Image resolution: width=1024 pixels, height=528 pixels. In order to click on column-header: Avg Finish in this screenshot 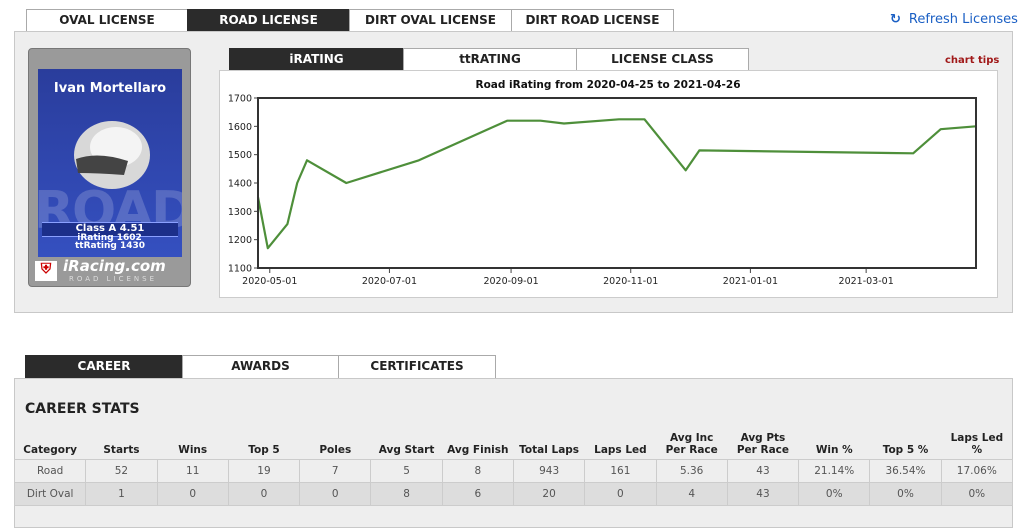, I will do `click(478, 449)`.